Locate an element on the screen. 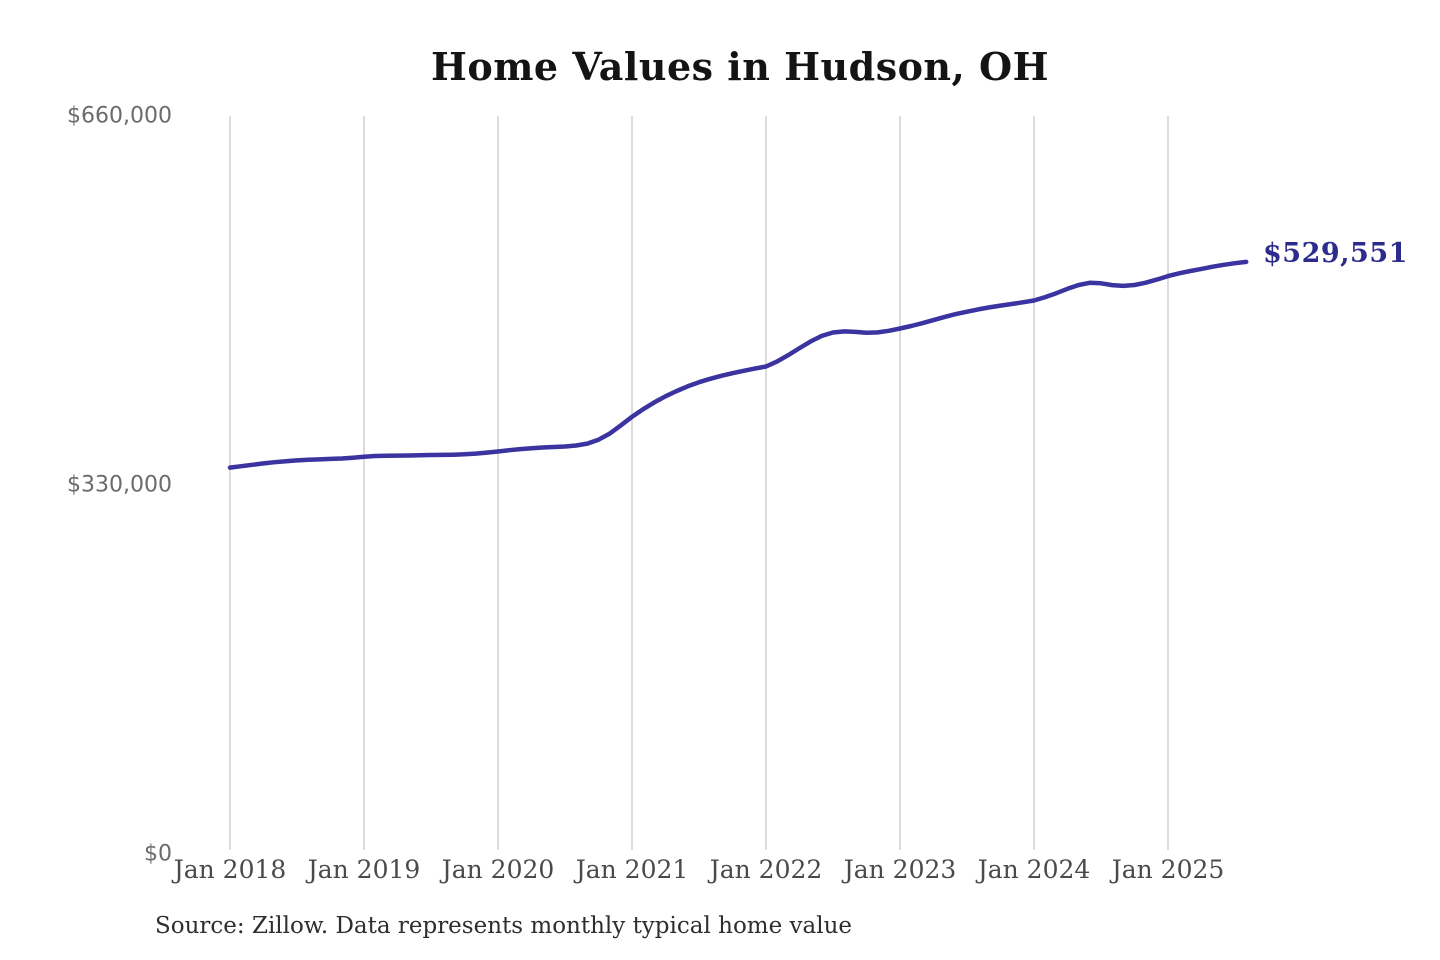  x-axis-label: Jan 2018 is located at coordinates (230, 869).